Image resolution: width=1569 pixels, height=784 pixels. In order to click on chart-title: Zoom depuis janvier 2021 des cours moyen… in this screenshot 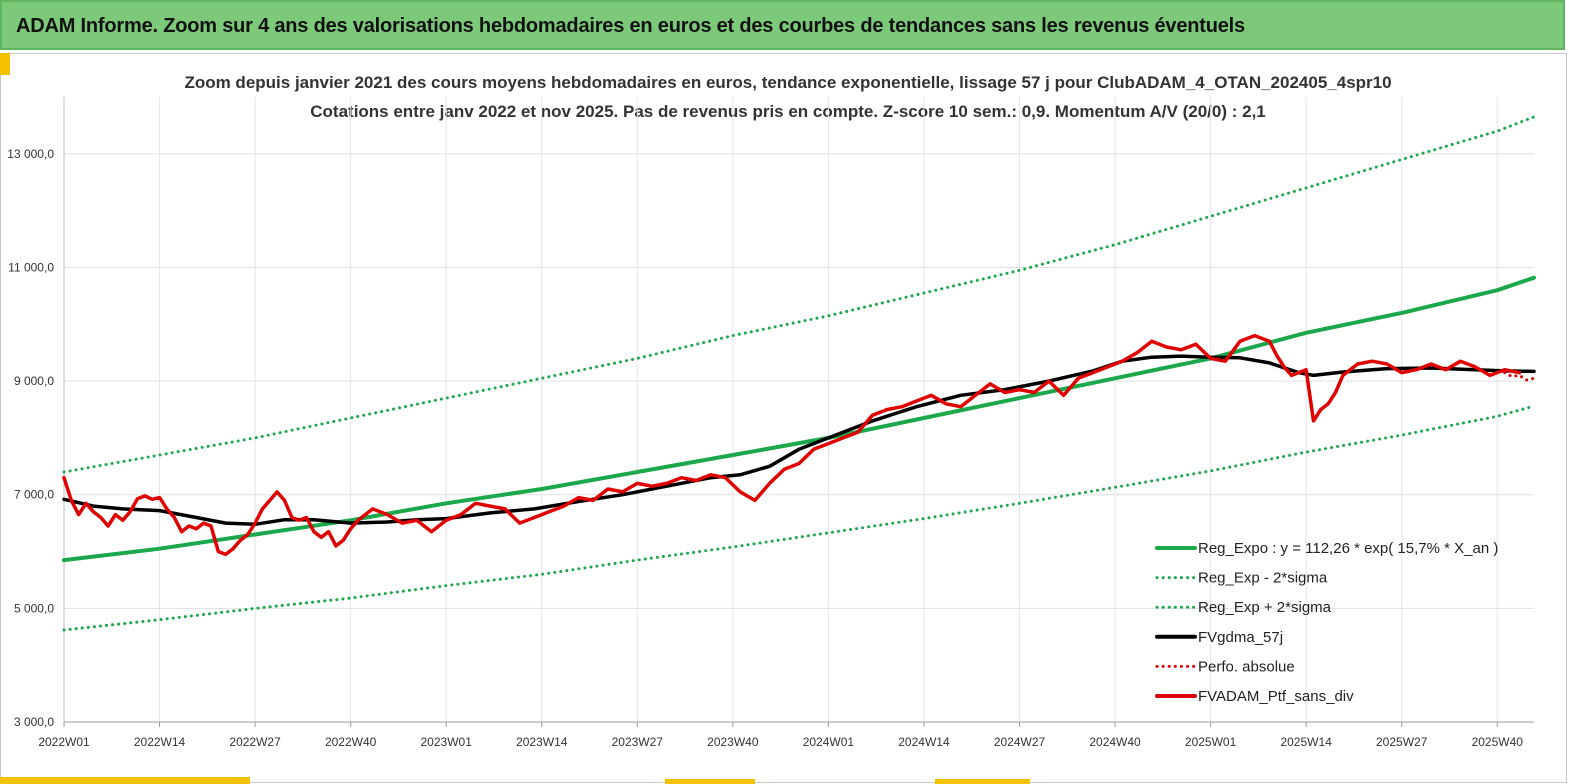, I will do `click(787, 82)`.